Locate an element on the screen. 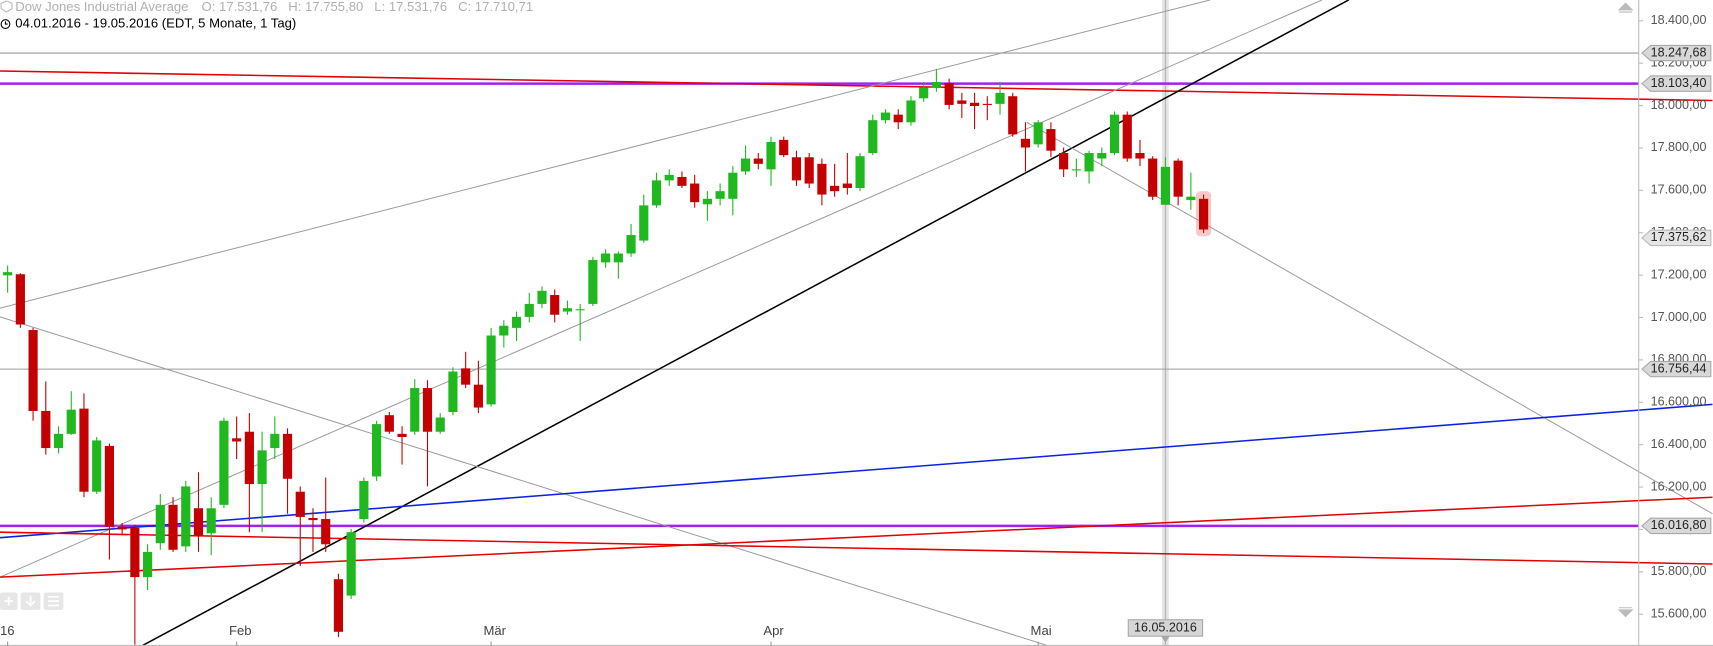  y-tick-label: 16.600,00 is located at coordinates (1679, 402).